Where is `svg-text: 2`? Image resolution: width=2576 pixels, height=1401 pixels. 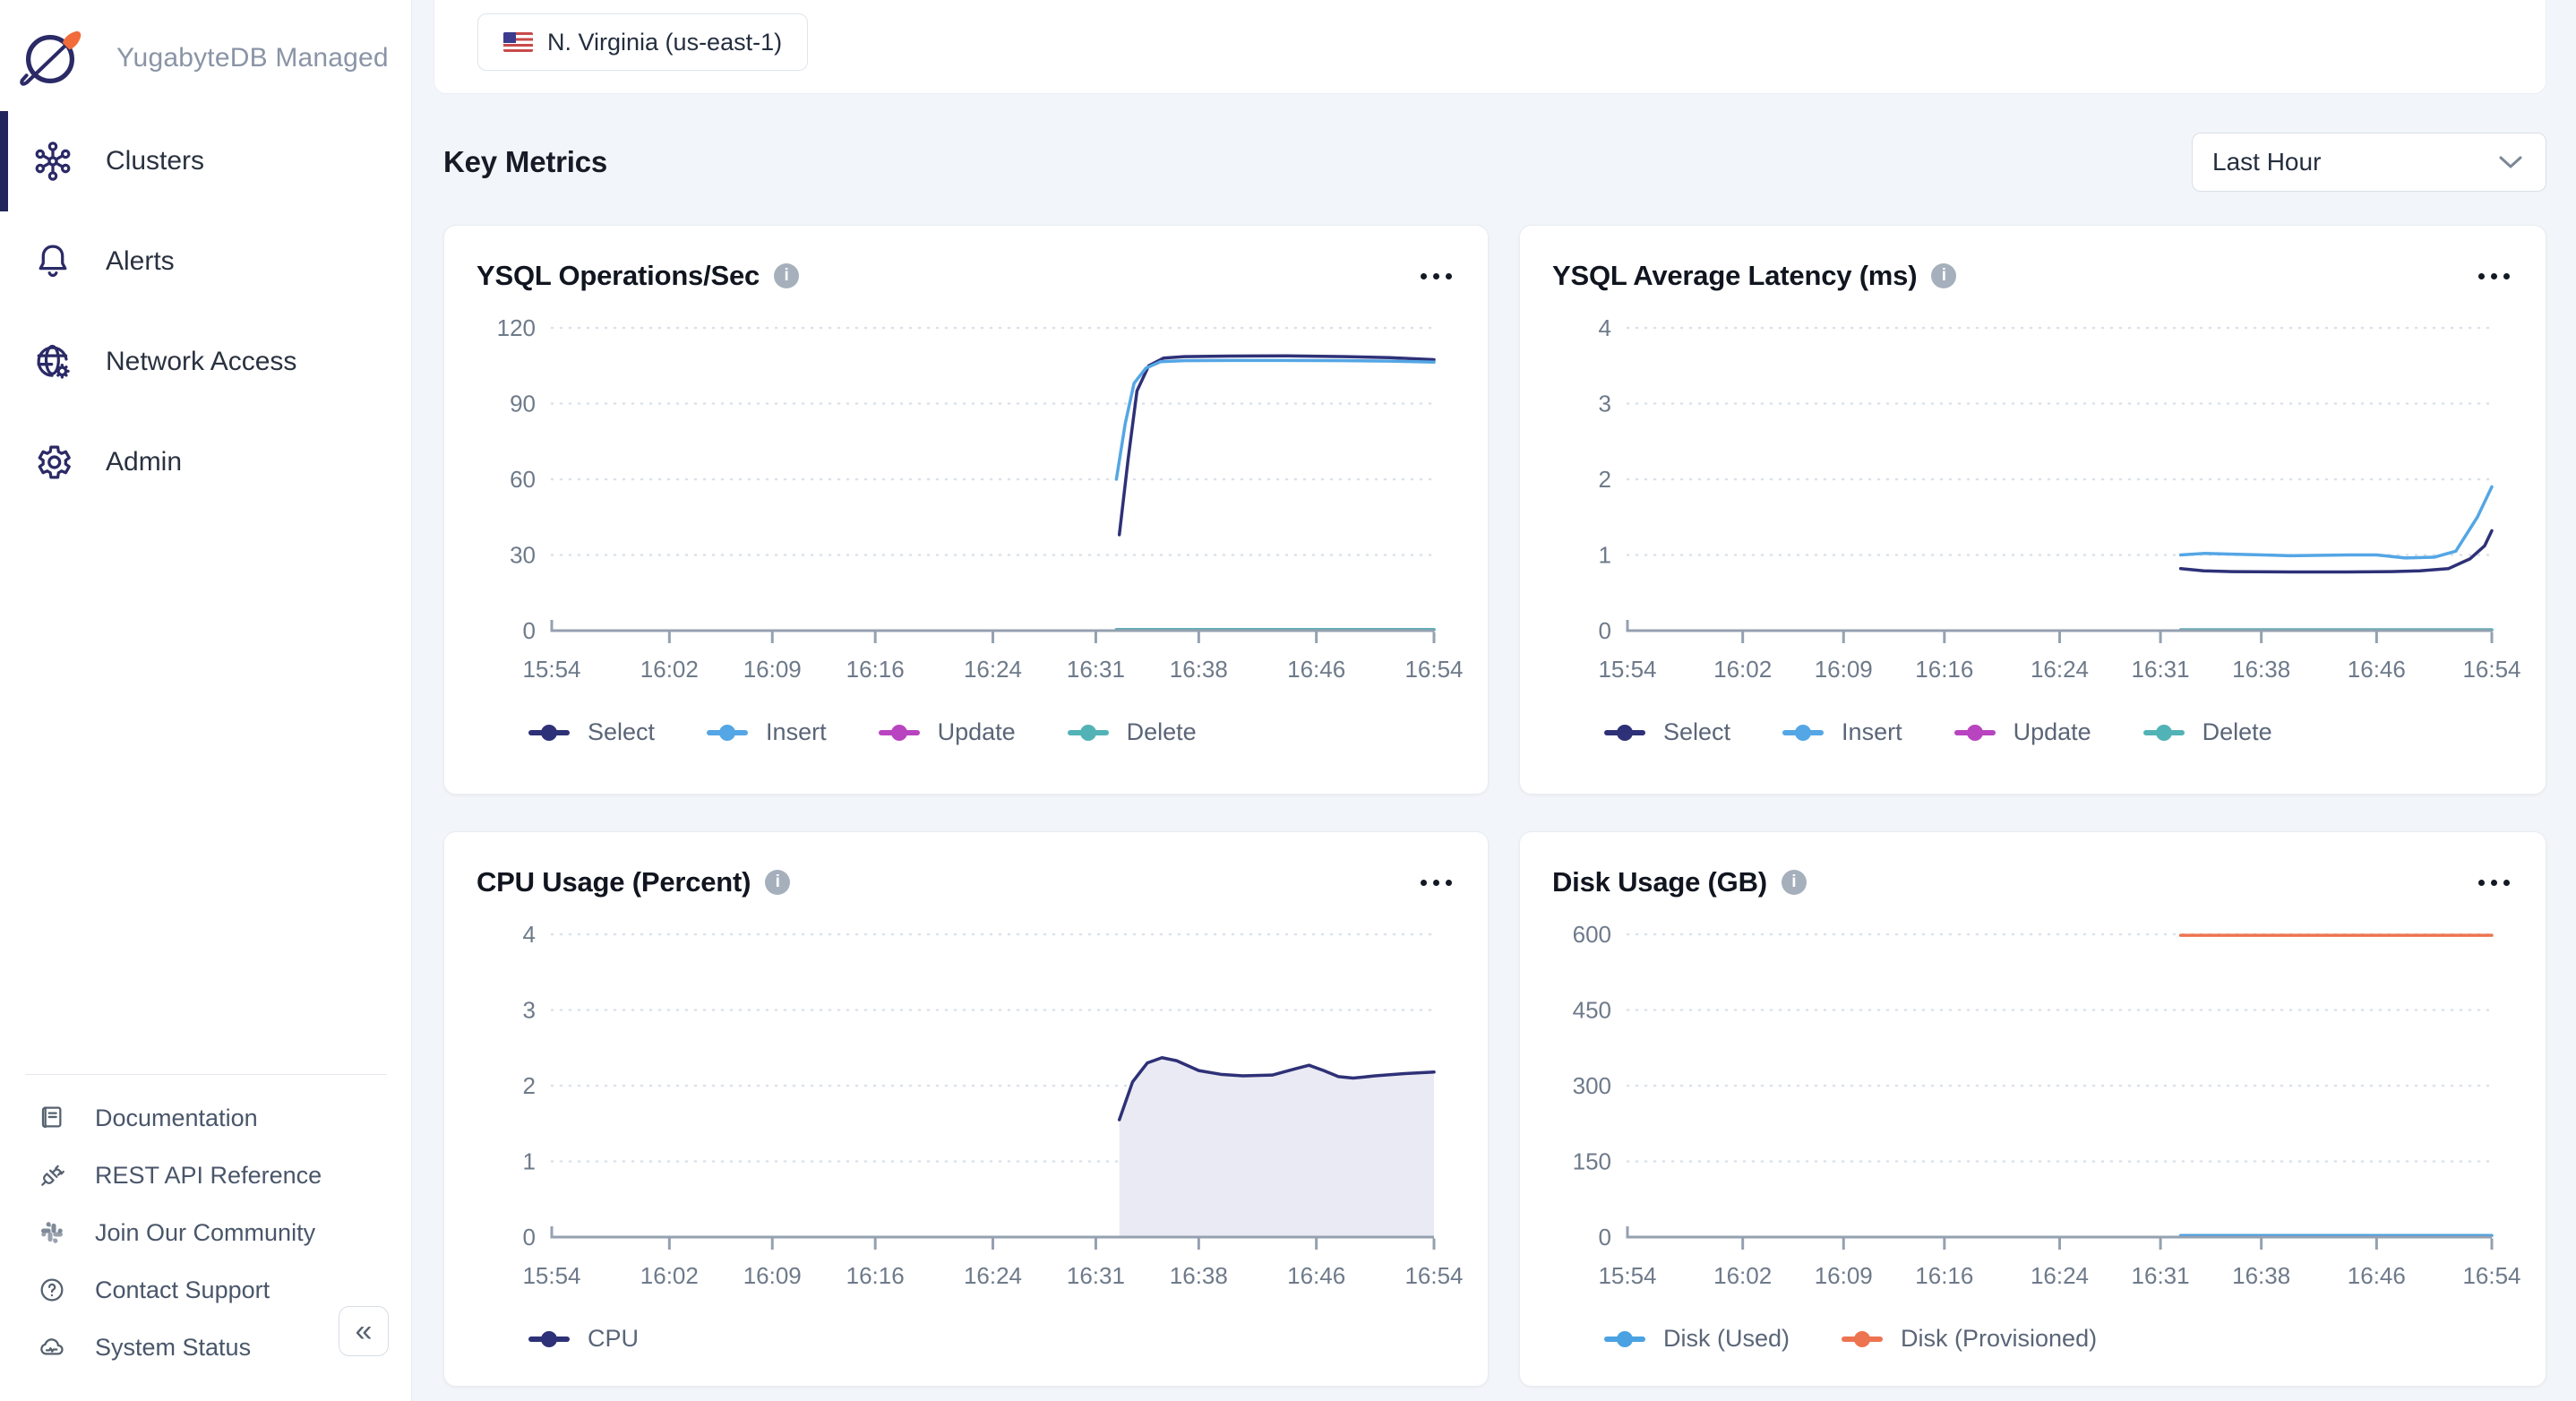
svg-text: 2 is located at coordinates (529, 1085).